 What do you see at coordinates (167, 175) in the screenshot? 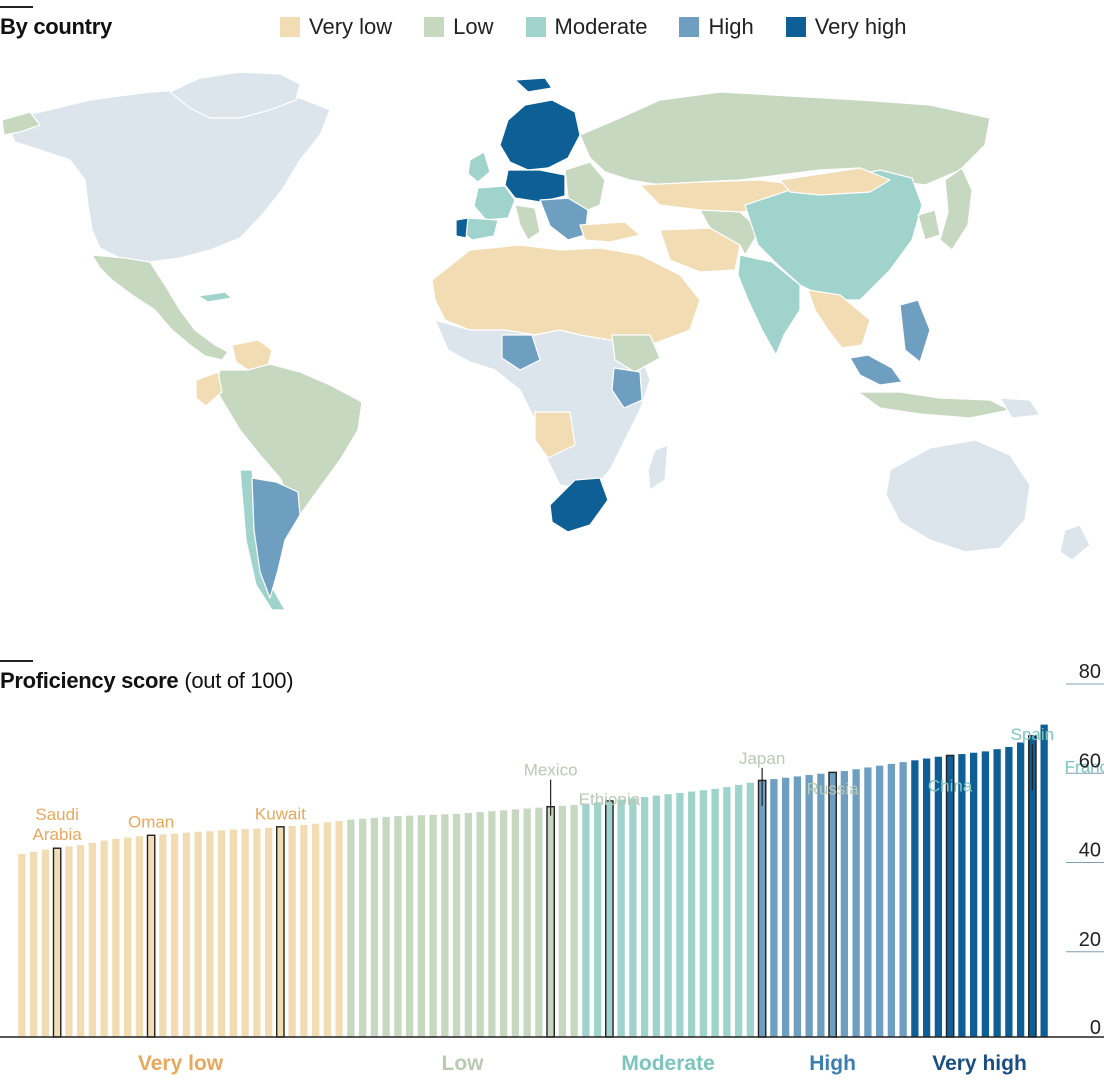
I see `map-region-north-america` at bounding box center [167, 175].